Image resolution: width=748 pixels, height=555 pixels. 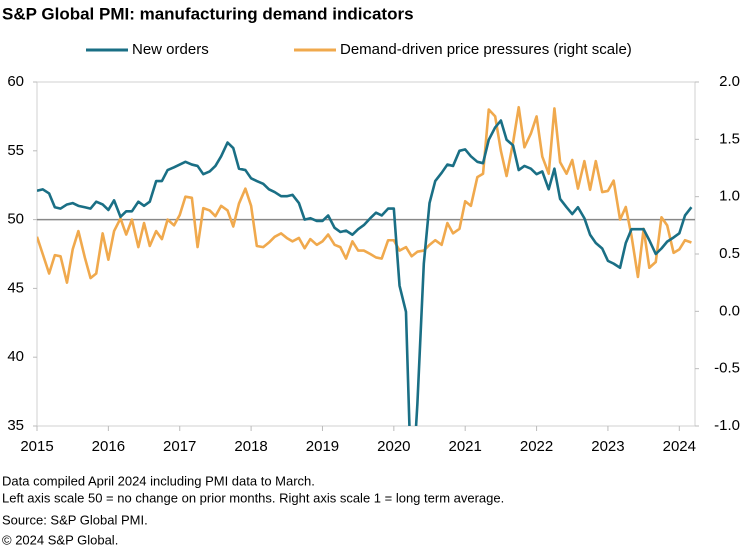 I want to click on footnote: © 2024 S&P Global., so click(x=60, y=539).